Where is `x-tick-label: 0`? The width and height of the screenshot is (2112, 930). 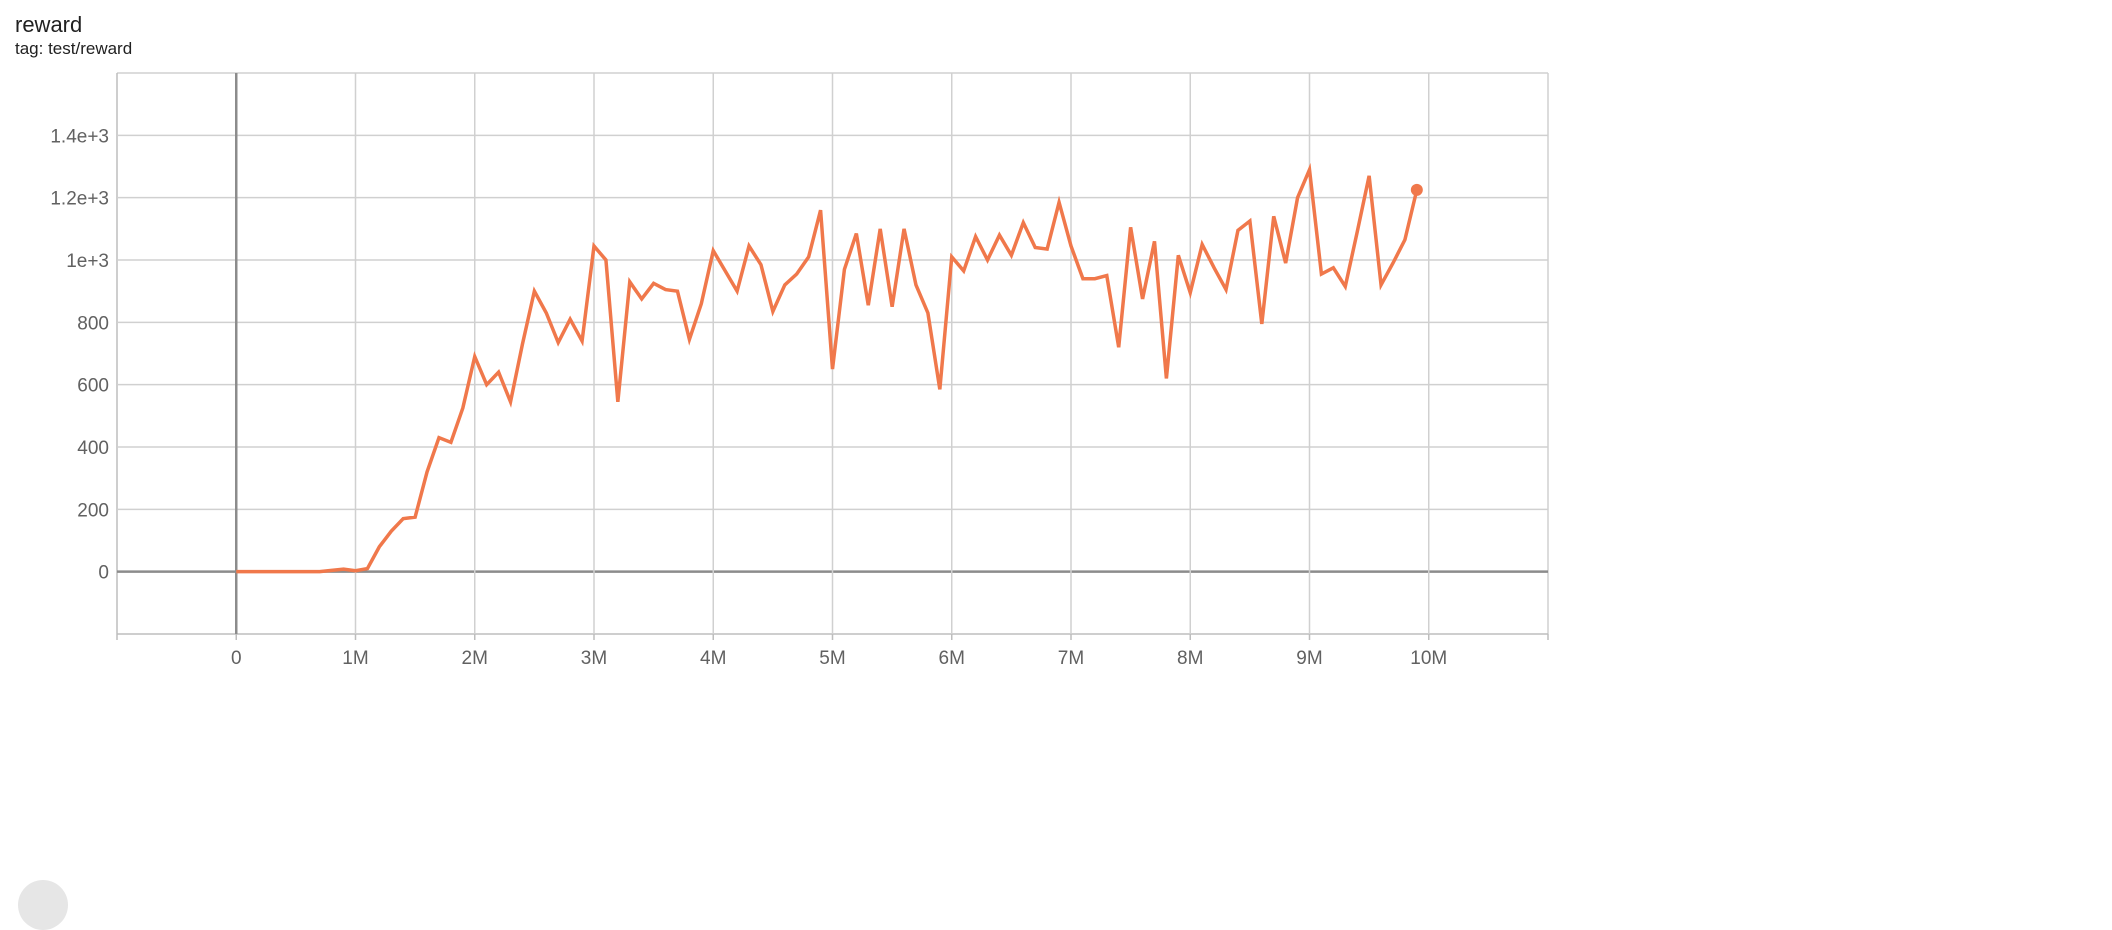 x-tick-label: 0 is located at coordinates (236, 658).